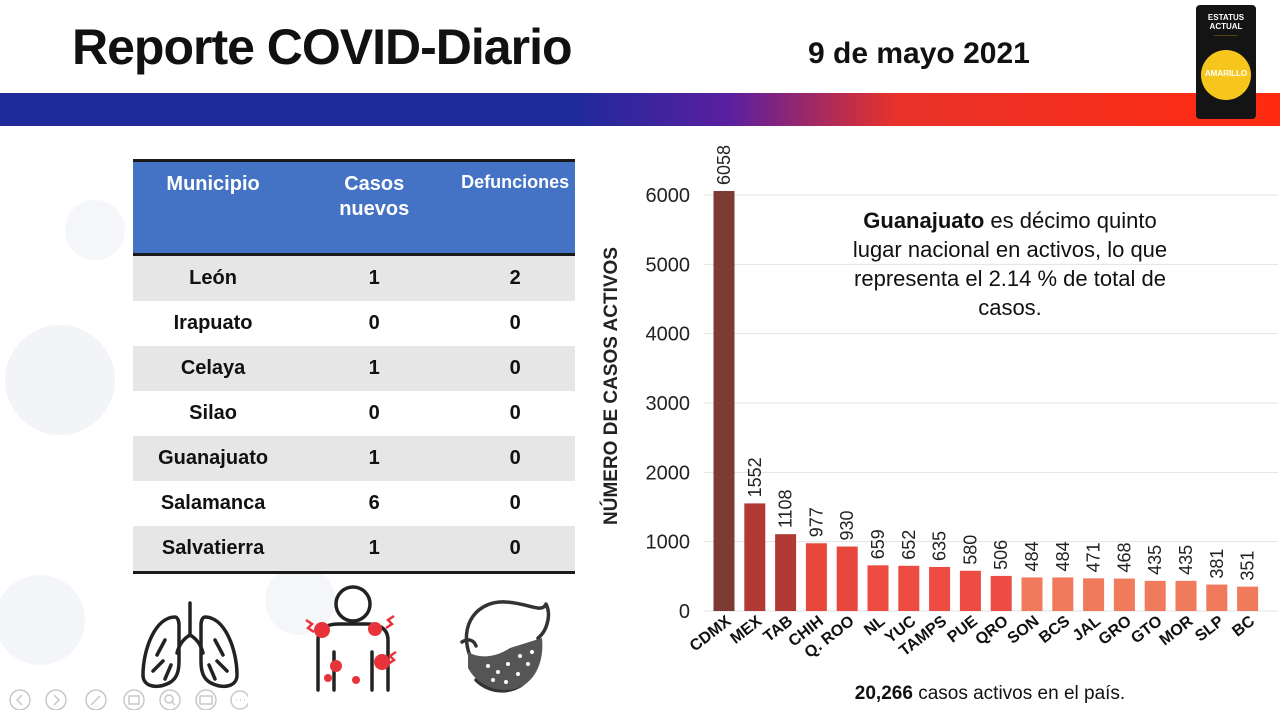 This screenshot has height=719, width=1280. What do you see at coordinates (684, 612) in the screenshot?
I see `y-tick-label: 0` at bounding box center [684, 612].